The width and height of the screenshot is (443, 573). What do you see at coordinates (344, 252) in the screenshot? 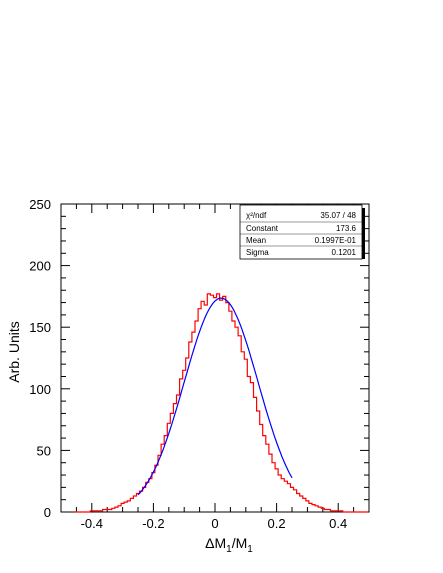
I see `stats-value-sigma: 0.1201` at bounding box center [344, 252].